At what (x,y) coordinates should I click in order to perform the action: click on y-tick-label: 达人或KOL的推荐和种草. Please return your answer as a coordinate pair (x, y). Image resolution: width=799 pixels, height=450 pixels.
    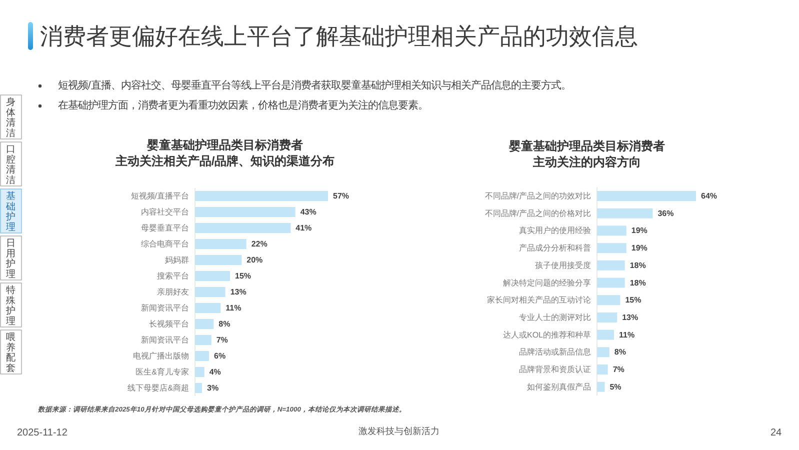
    Looking at the image, I should click on (546, 335).